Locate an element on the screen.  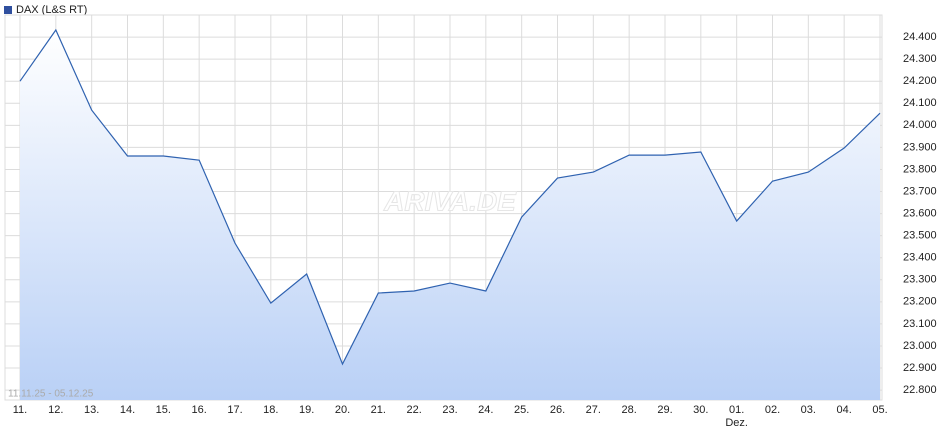
x-tick-label: 17. is located at coordinates (234, 410).